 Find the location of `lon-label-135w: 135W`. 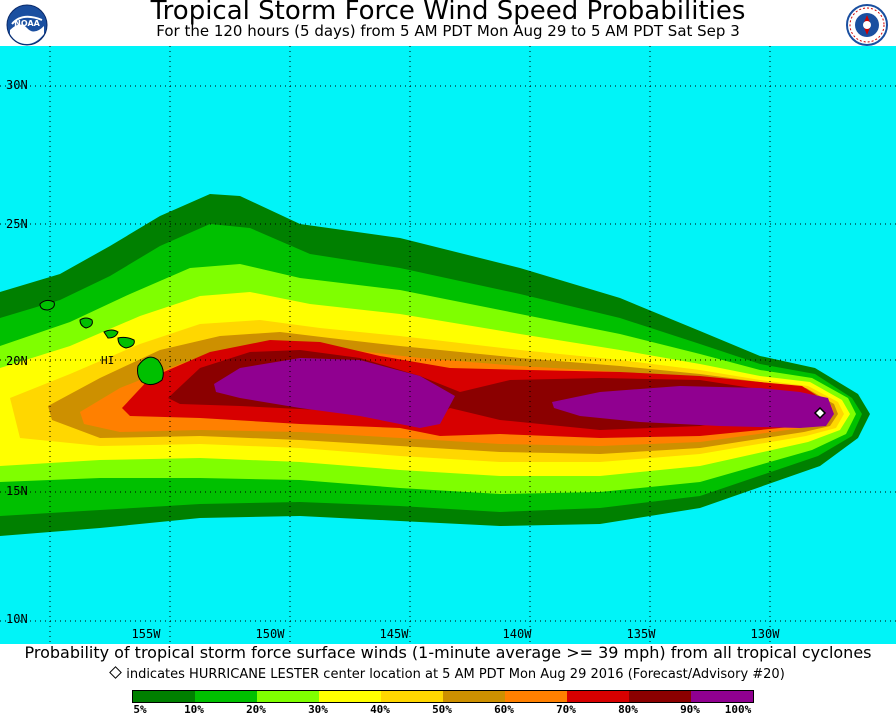

lon-label-135w: 135W is located at coordinates (641, 634).